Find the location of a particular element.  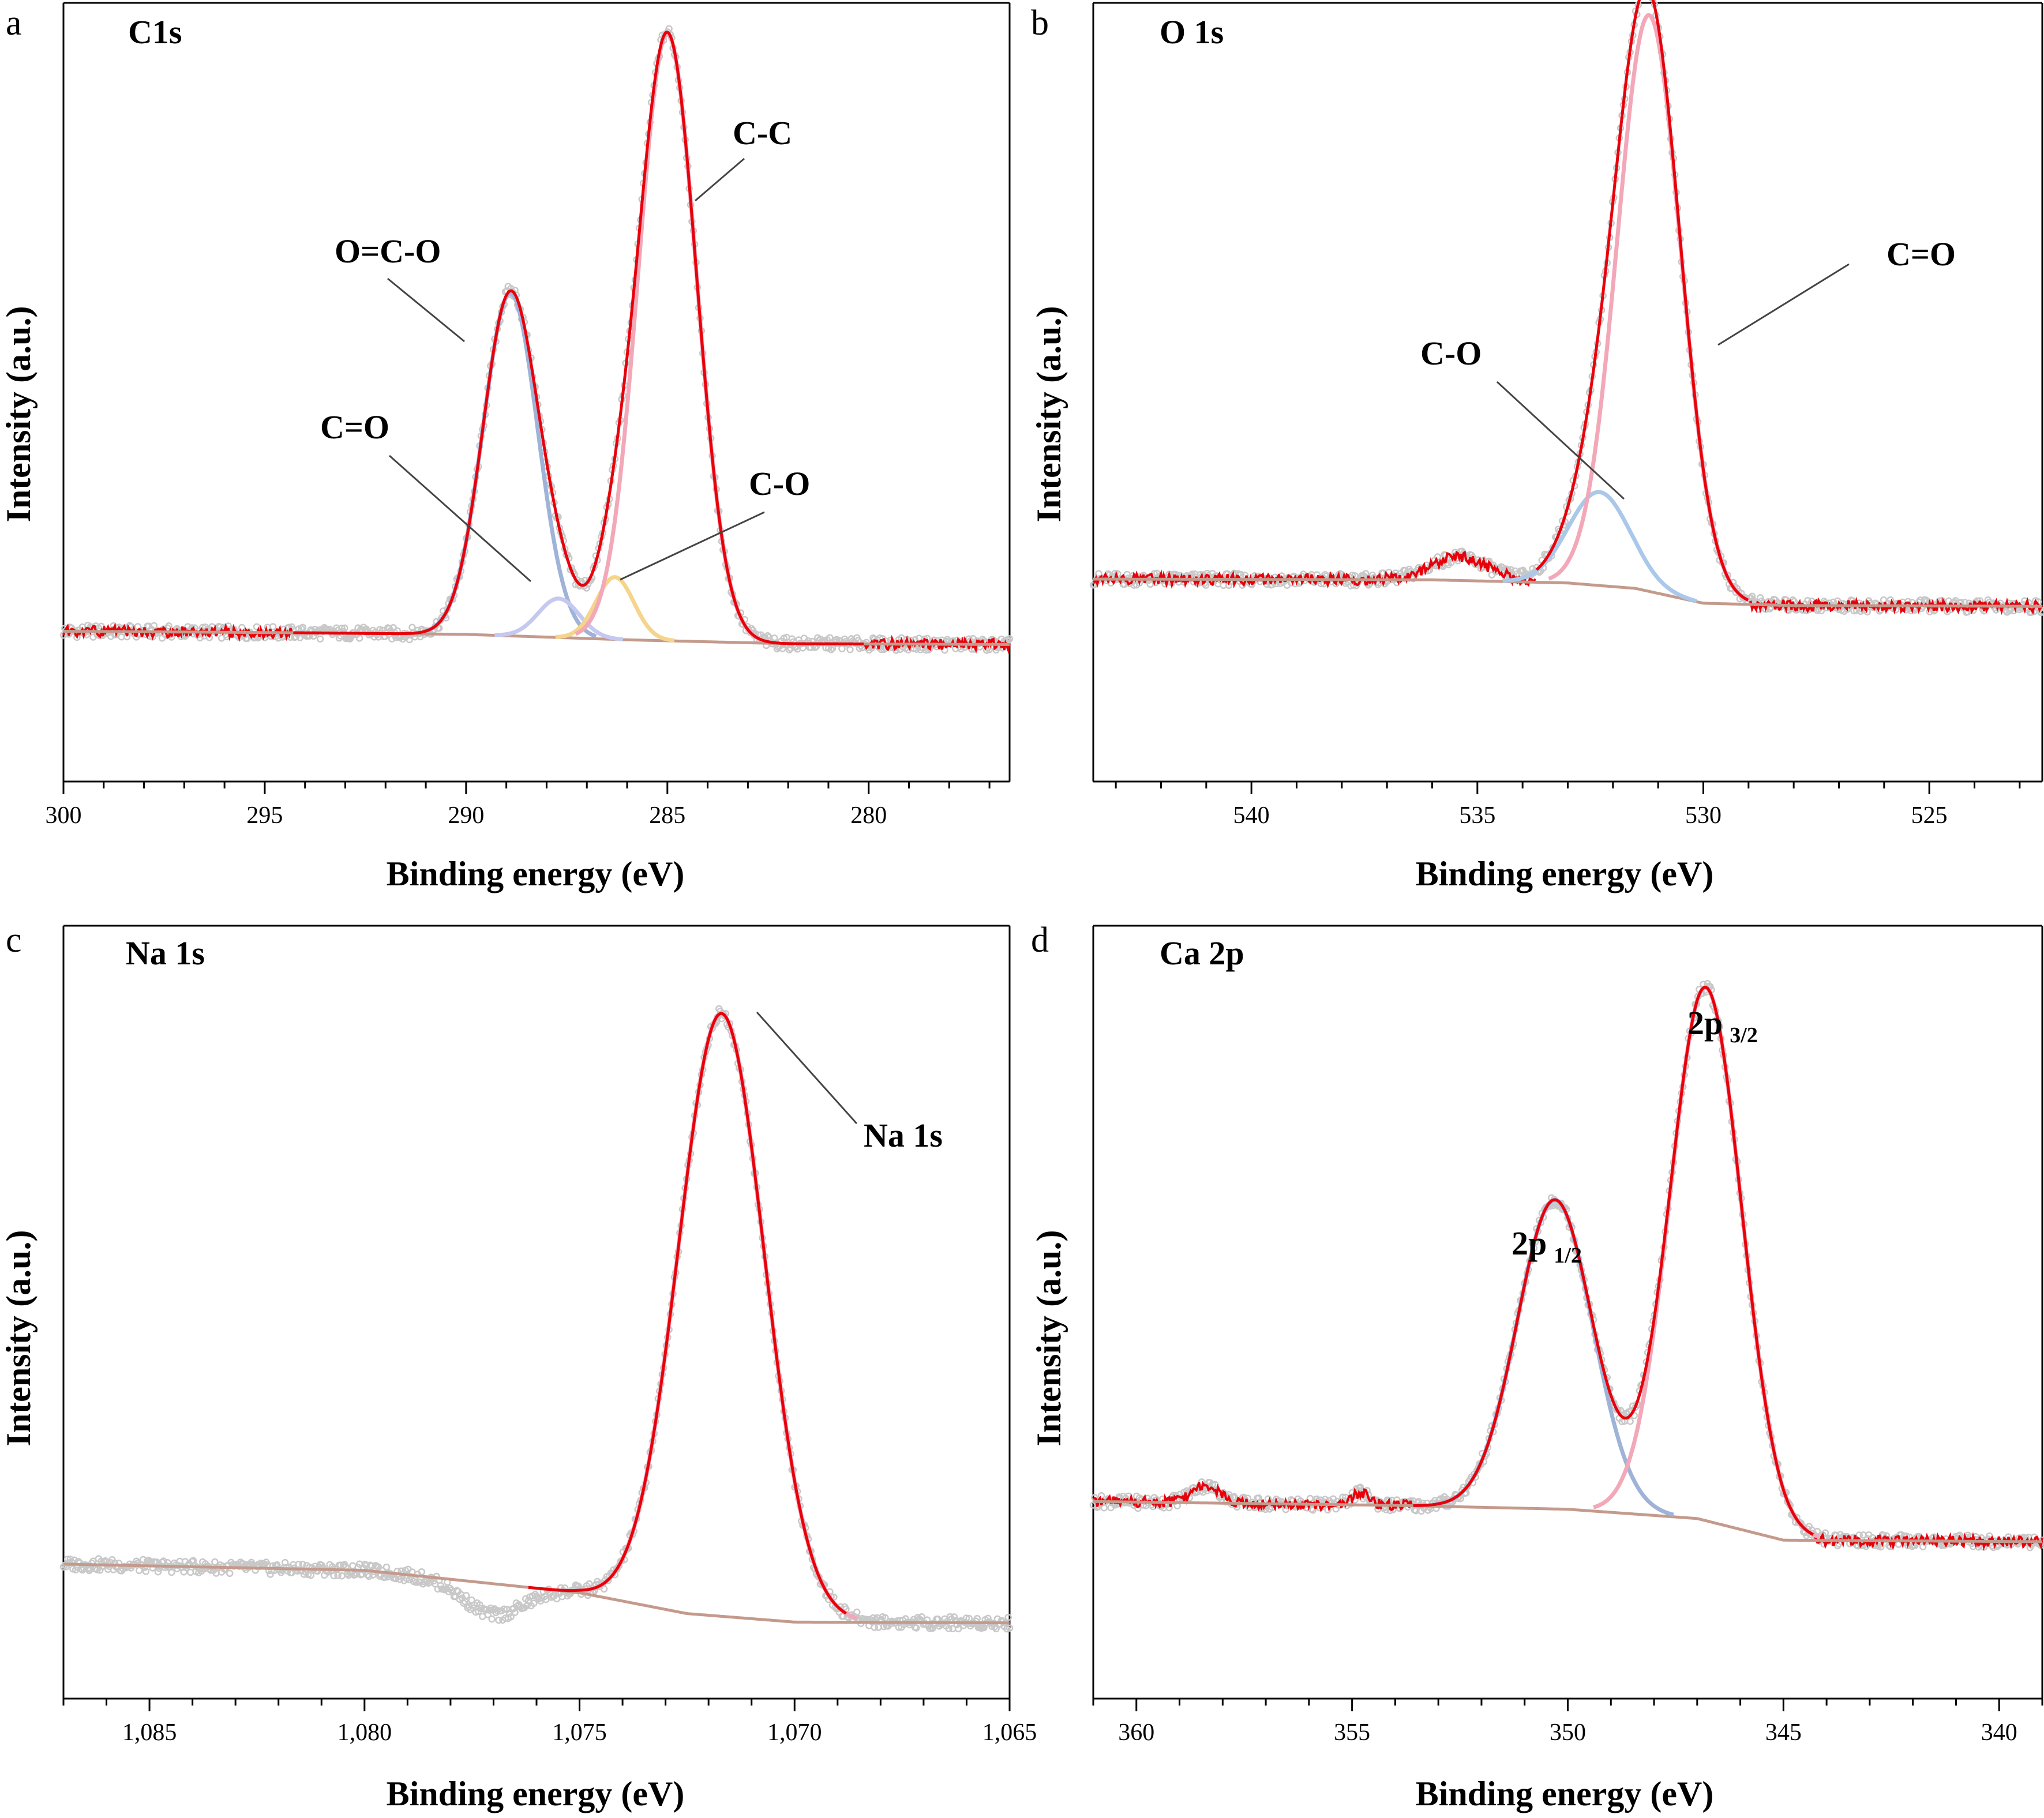

x-tick-label: 525 is located at coordinates (1929, 815).